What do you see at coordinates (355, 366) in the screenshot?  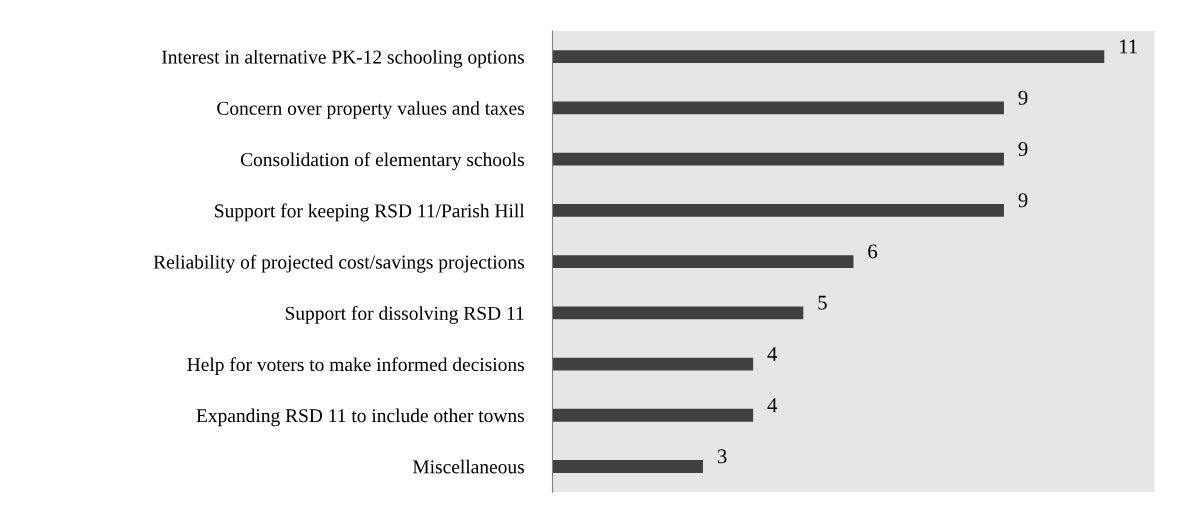 I see `y-tick-label: Help for voters to make informed decisions` at bounding box center [355, 366].